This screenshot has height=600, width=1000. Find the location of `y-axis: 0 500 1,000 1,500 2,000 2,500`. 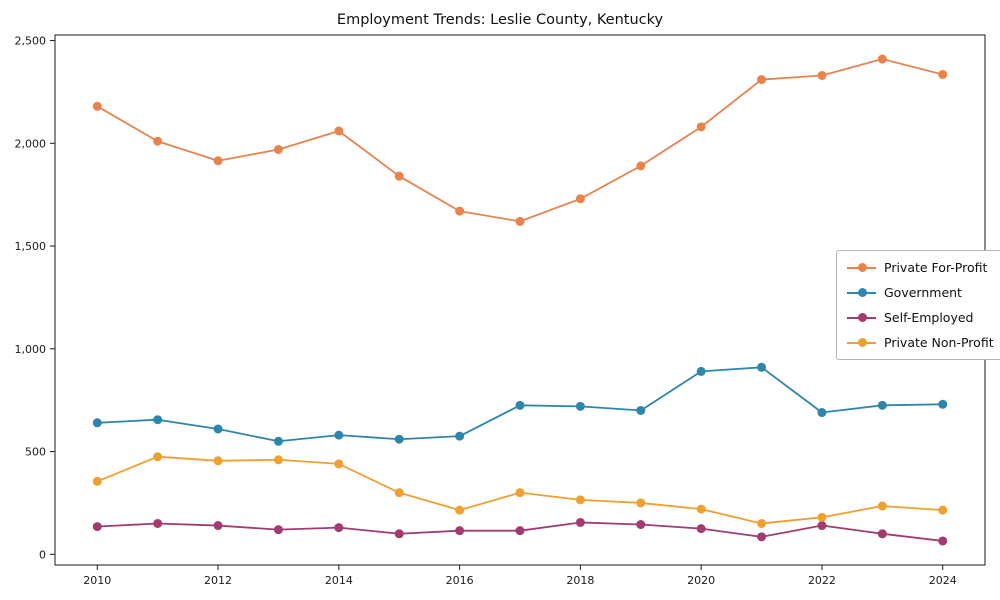

y-axis: 0 500 1,000 1,500 2,000 2,500 is located at coordinates (35, 298).